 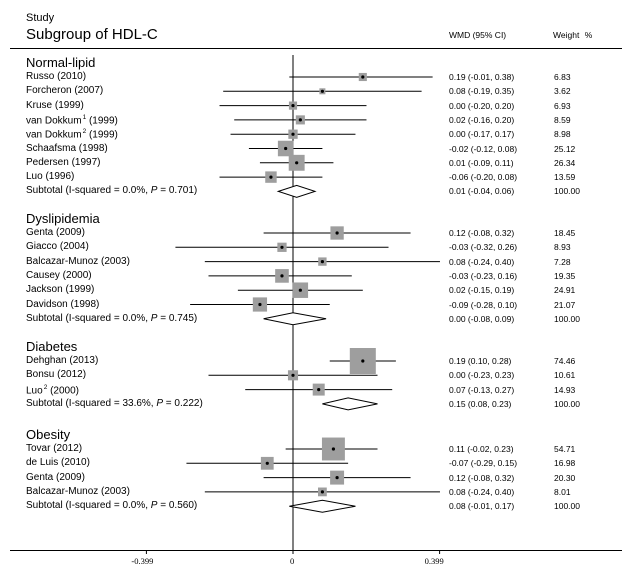 I want to click on study-weight-value: 8.98, so click(x=562, y=134).